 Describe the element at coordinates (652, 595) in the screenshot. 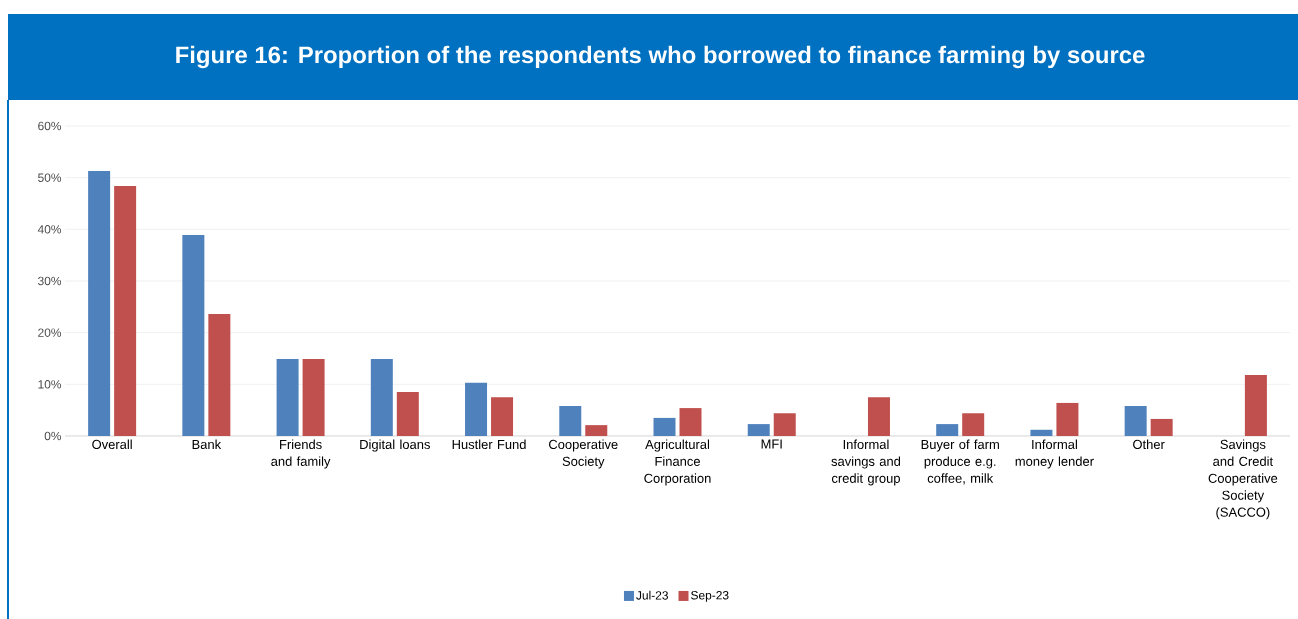

I see `legend-label: Jul-23` at that location.